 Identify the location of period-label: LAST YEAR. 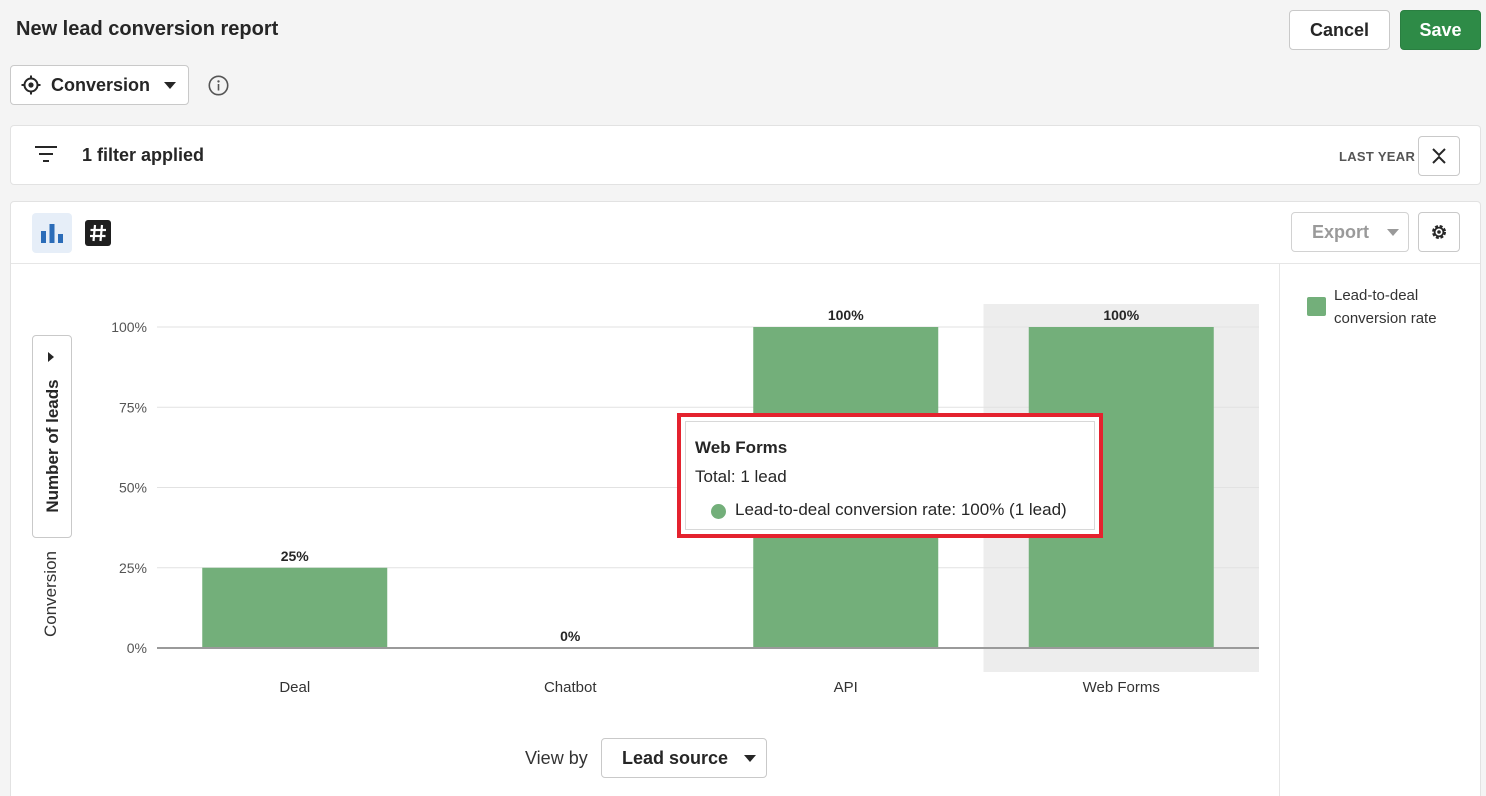
(1377, 156).